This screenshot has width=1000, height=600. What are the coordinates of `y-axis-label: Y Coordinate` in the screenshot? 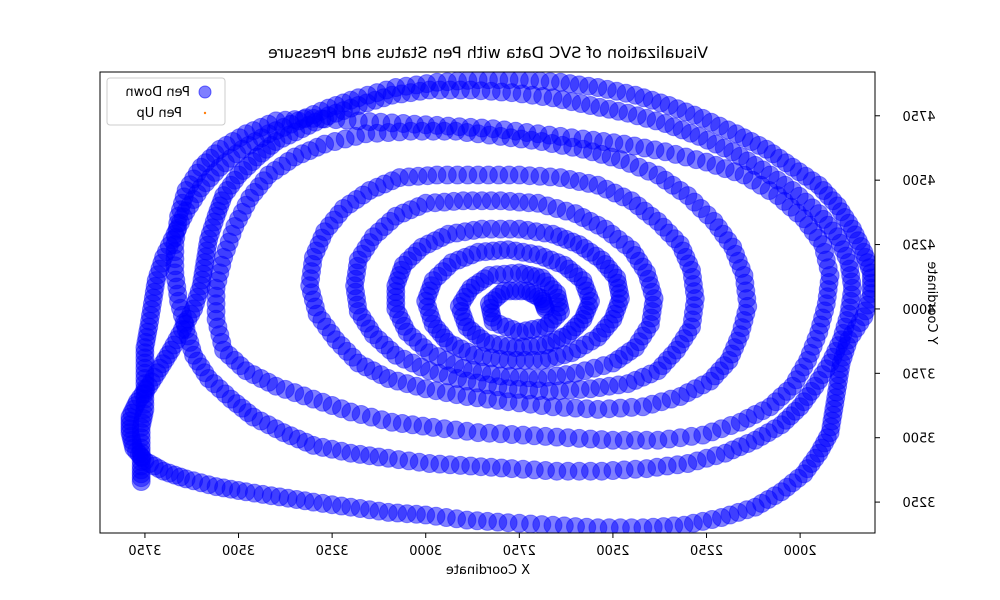 It's located at (931, 303).